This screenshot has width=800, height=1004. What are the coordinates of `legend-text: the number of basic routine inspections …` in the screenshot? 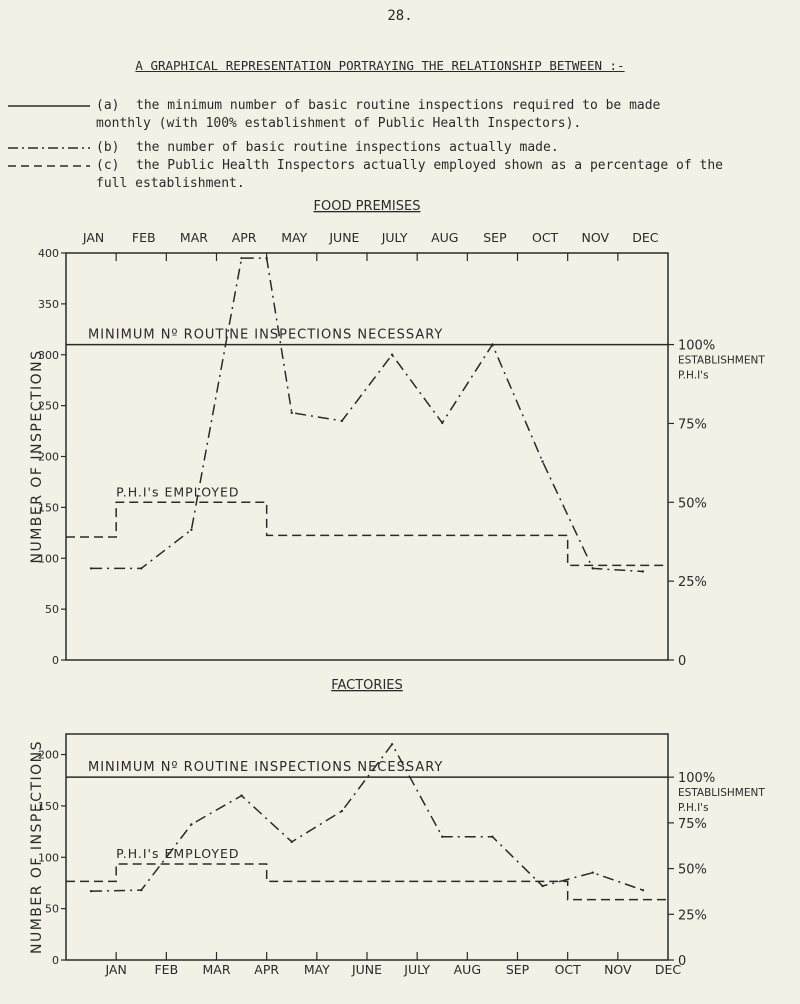 It's located at (347, 147).